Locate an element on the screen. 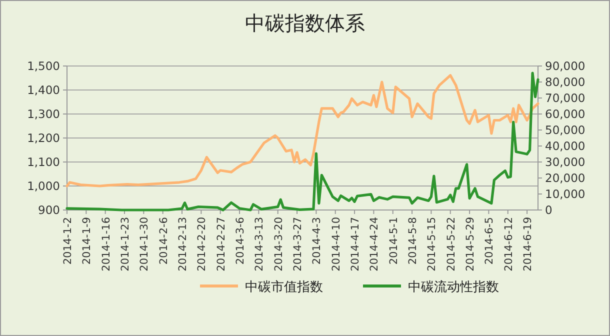 The image size is (610, 336). x-tick-label: 2014-6-19 is located at coordinates (528, 244).